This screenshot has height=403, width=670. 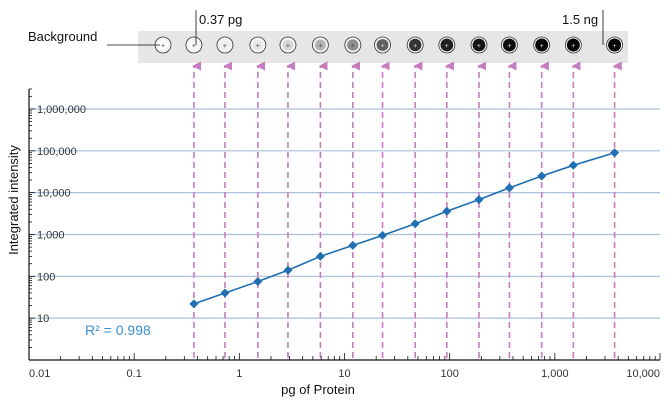 I want to click on blot-label-start: 0.37 pg, so click(x=220, y=19).